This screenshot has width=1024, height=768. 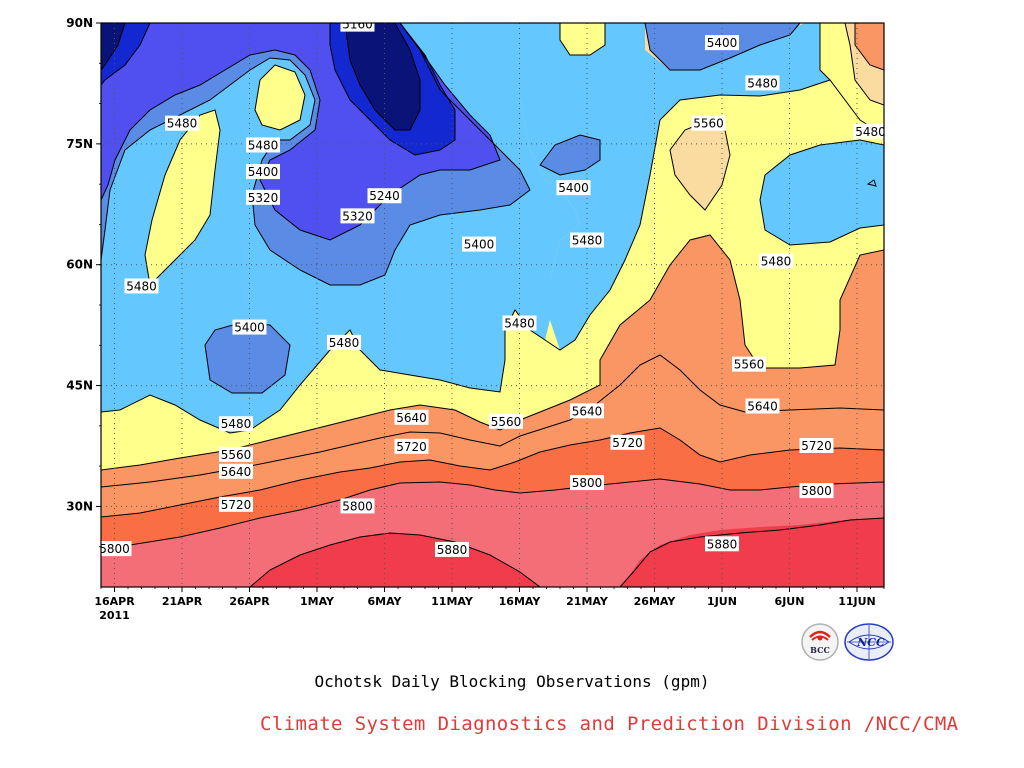 What do you see at coordinates (675, 186) in the screenshot?
I see `band-5320-5400-ne` at bounding box center [675, 186].